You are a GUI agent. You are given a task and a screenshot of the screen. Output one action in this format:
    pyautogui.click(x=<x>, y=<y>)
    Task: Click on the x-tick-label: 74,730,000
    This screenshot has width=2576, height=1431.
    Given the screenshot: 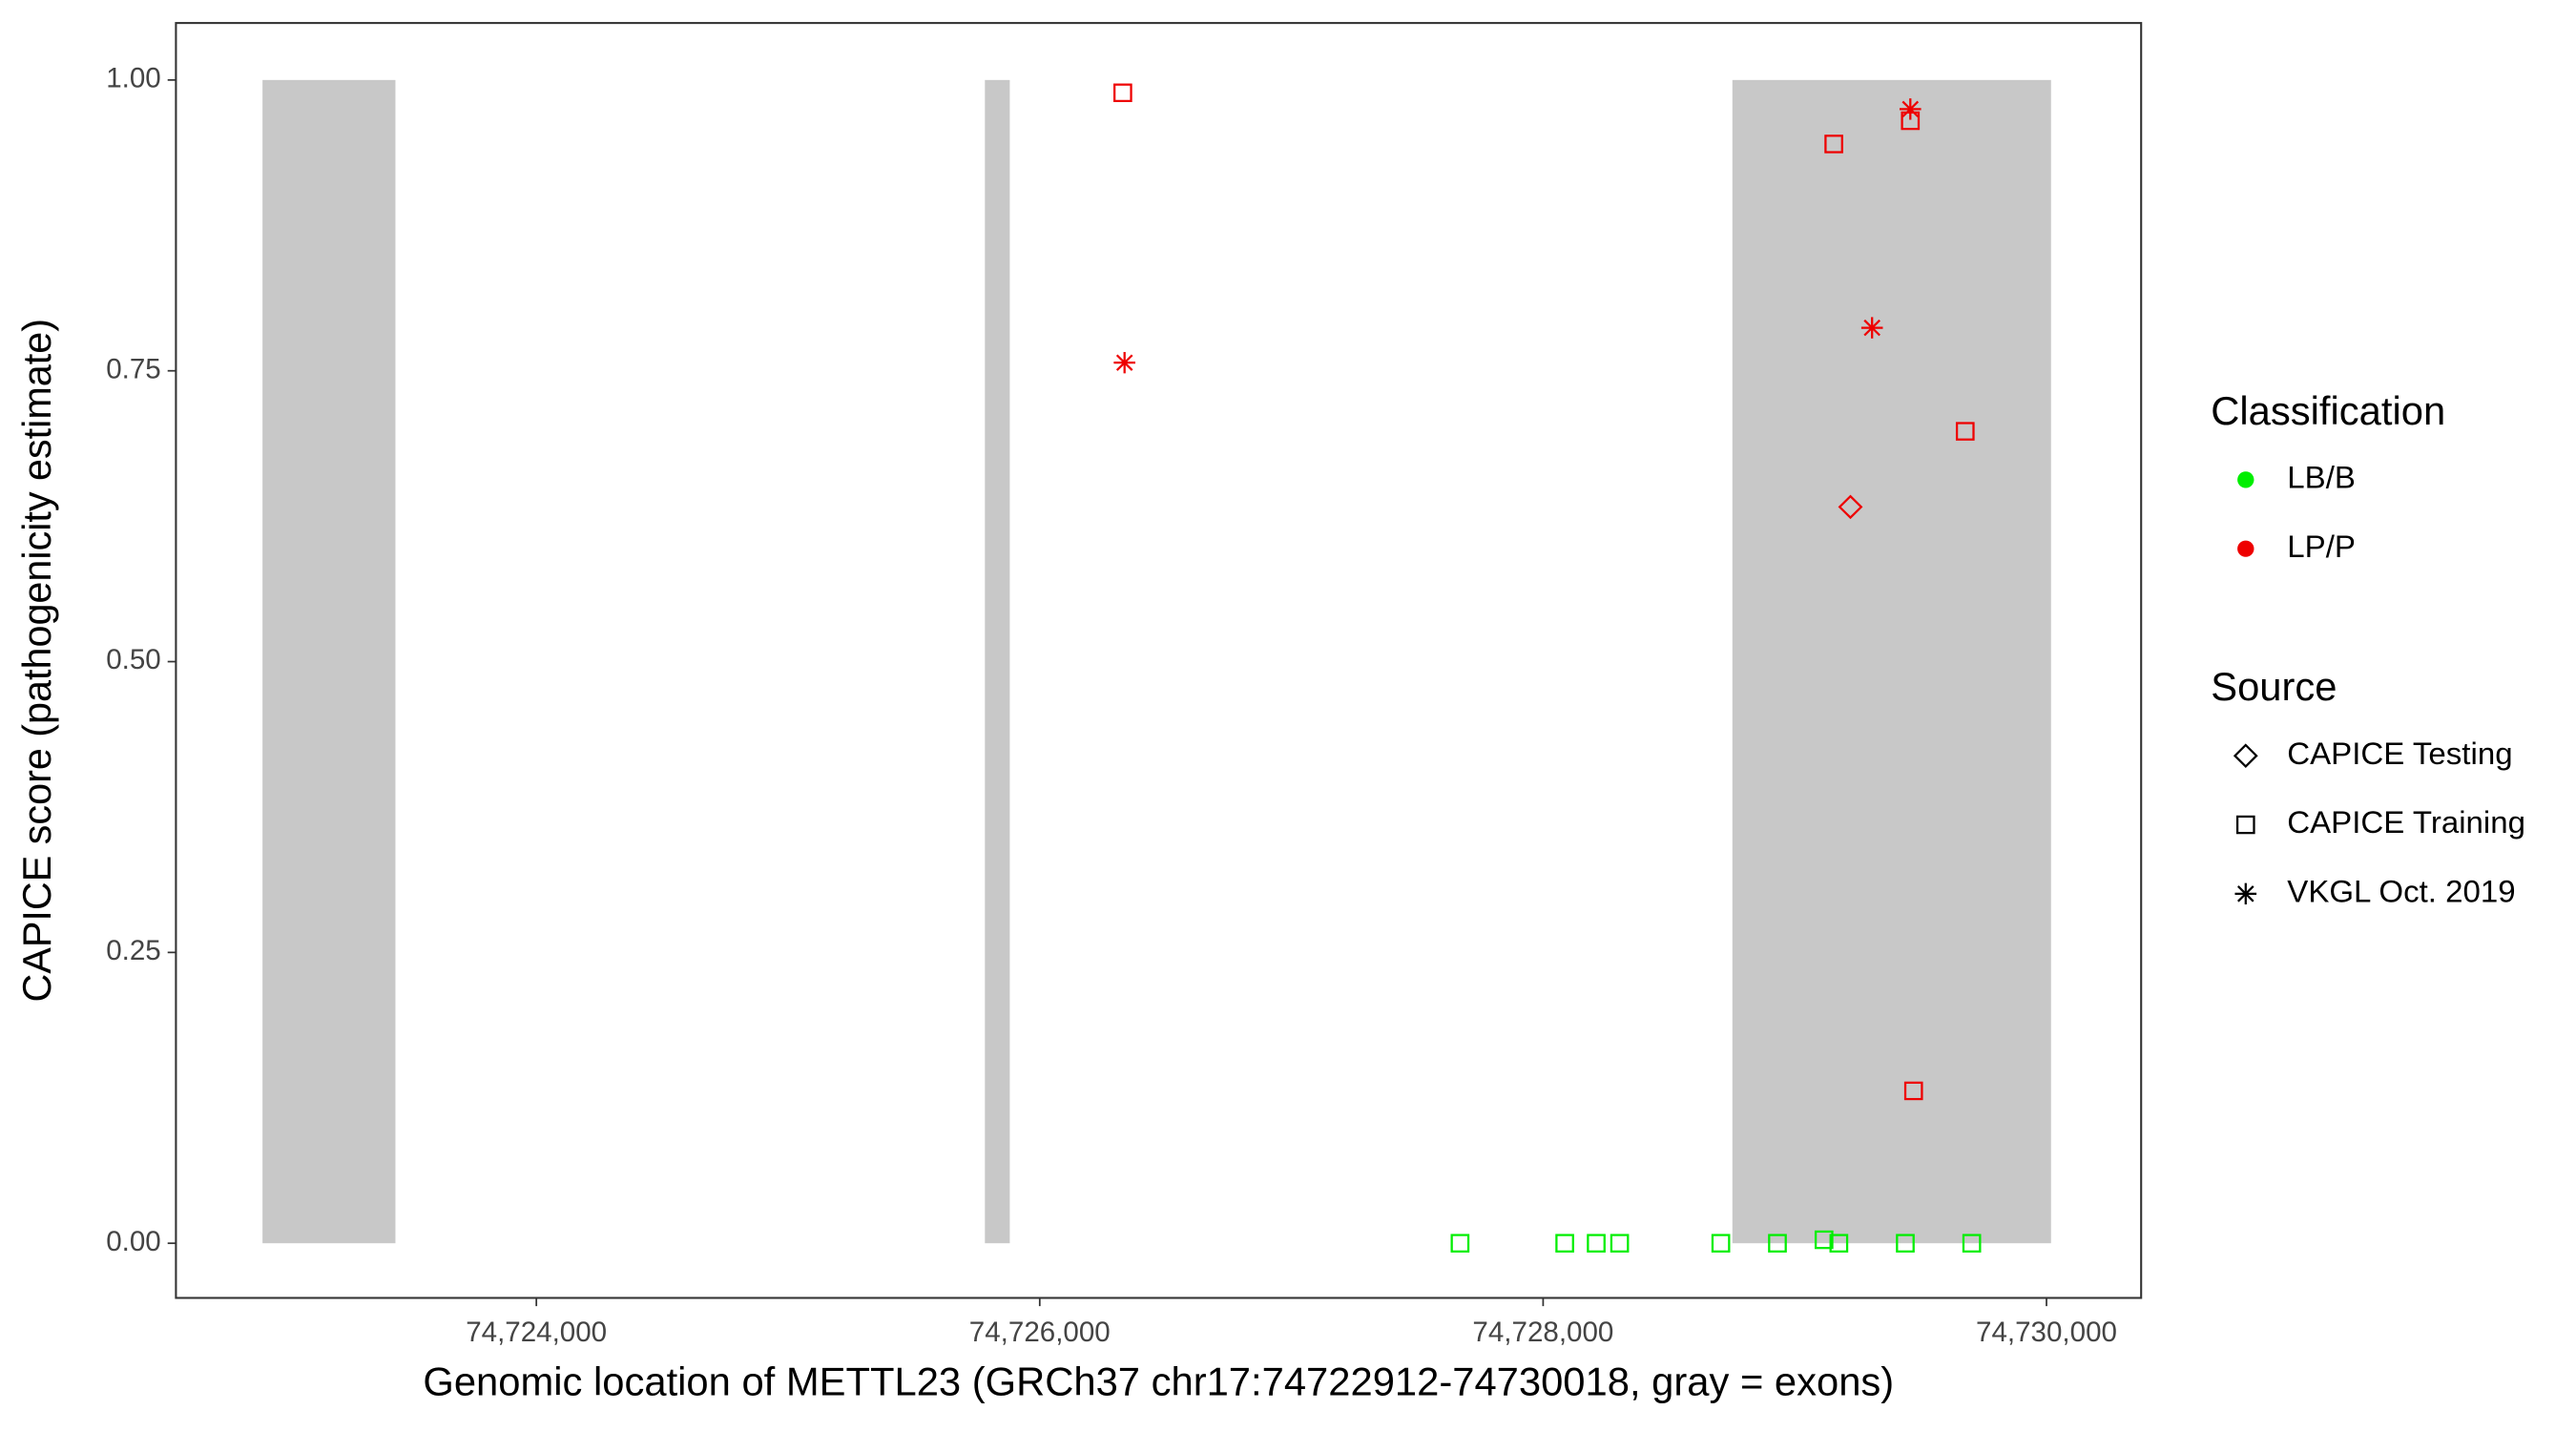 What is the action you would take?
    pyautogui.click(x=2046, y=1332)
    